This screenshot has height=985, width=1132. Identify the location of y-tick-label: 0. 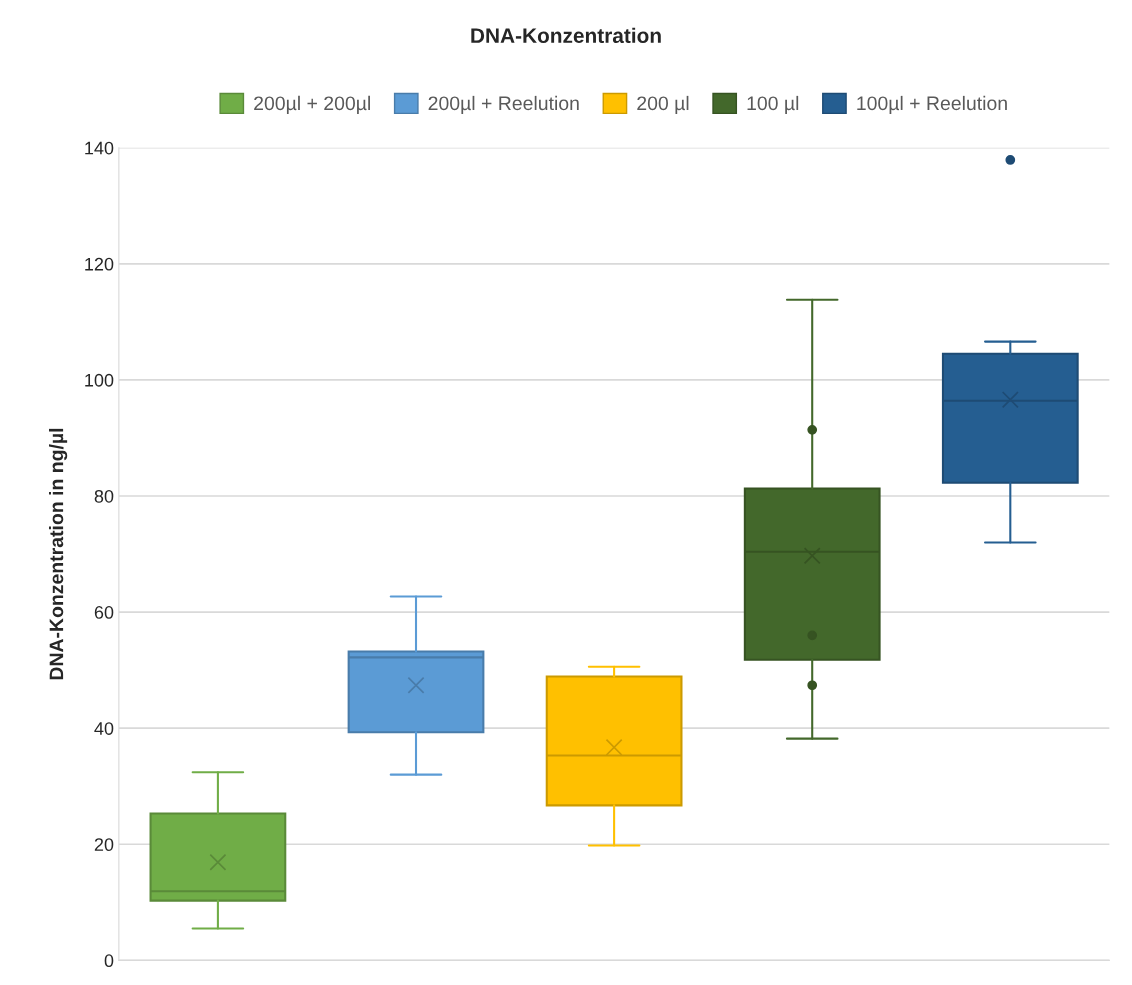
(109, 961).